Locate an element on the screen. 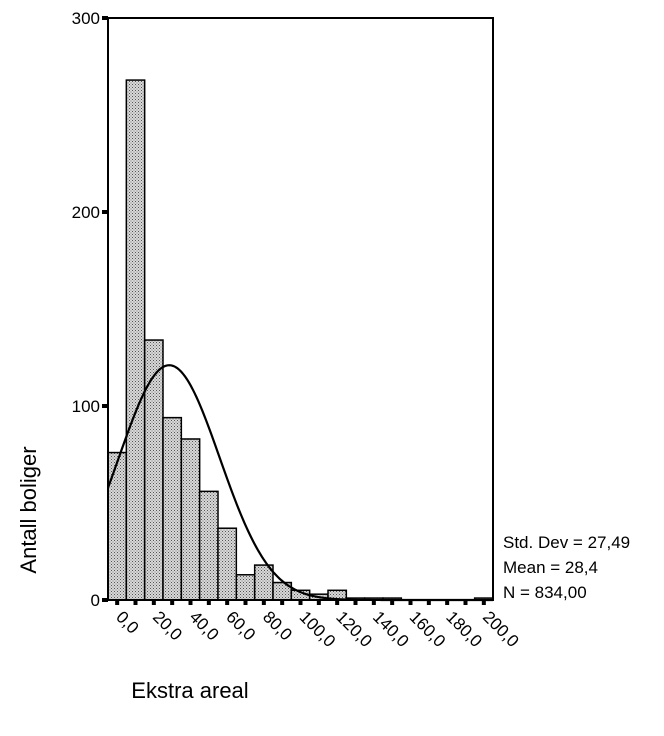 Image resolution: width=664 pixels, height=736 pixels. y-tick-label: 300 is located at coordinates (86, 18).